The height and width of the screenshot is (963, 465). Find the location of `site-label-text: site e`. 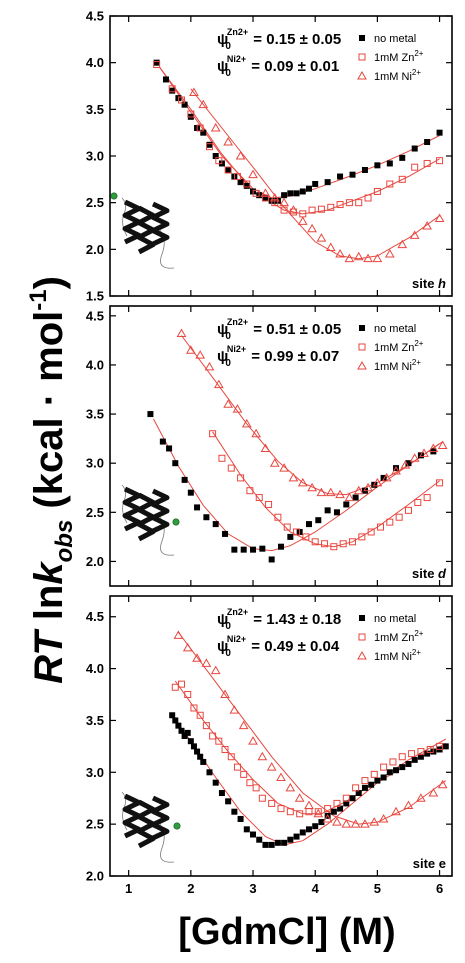

site-label-text: site e is located at coordinates (429, 863).